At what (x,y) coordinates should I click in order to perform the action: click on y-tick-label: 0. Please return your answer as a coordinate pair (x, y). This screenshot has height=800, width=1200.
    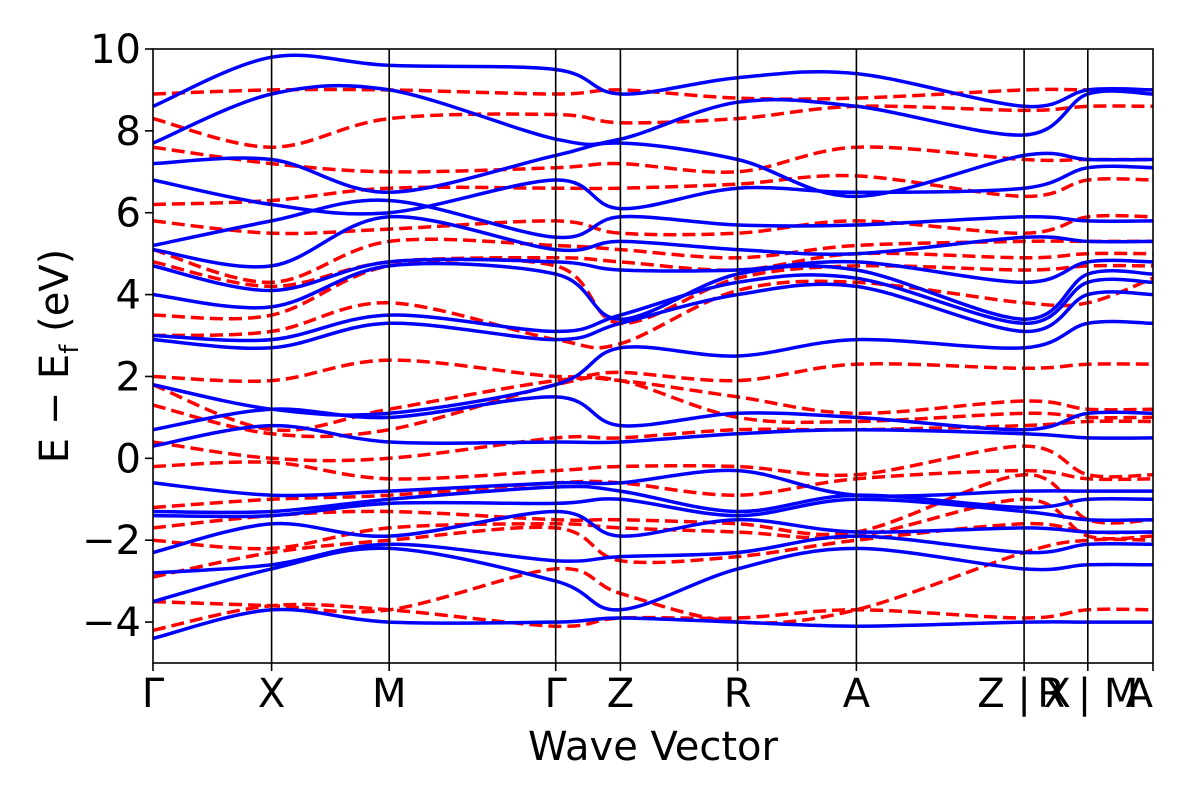
    Looking at the image, I should click on (128, 459).